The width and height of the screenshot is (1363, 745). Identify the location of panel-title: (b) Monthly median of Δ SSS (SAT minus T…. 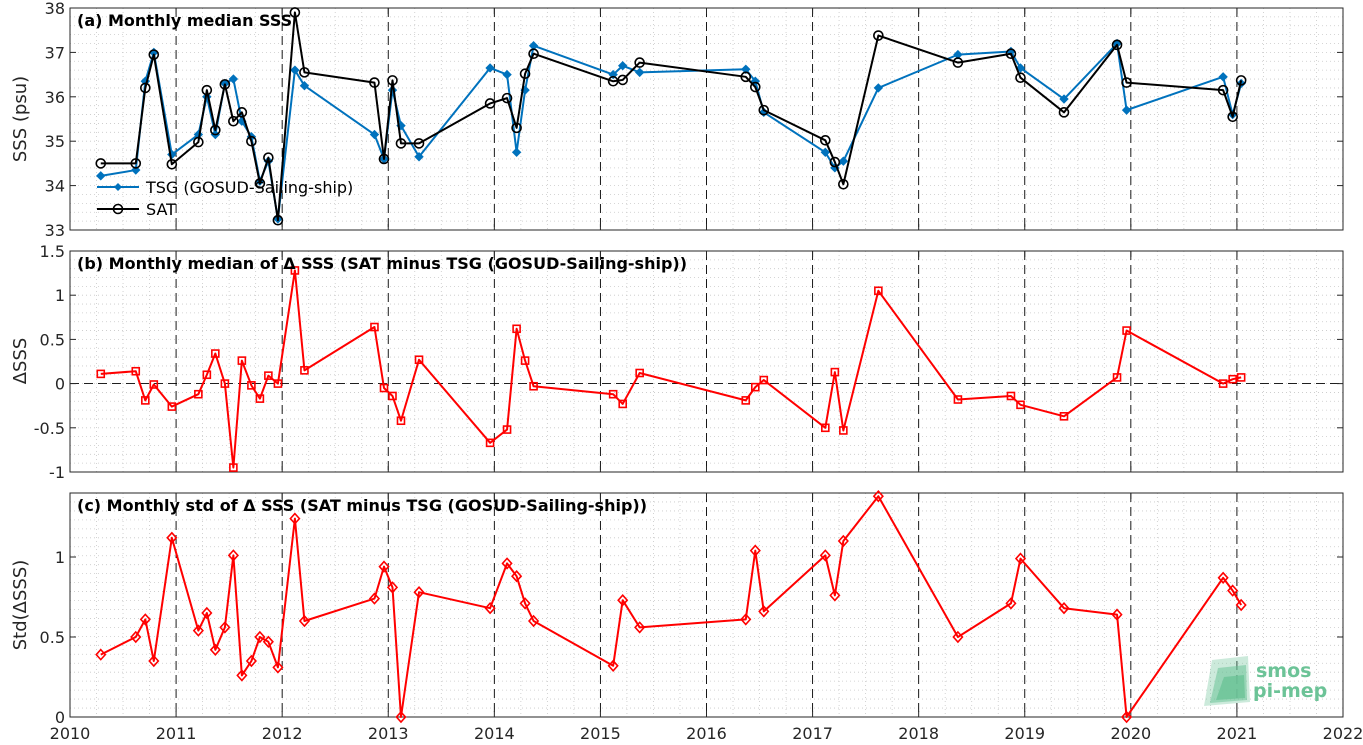
(382, 263).